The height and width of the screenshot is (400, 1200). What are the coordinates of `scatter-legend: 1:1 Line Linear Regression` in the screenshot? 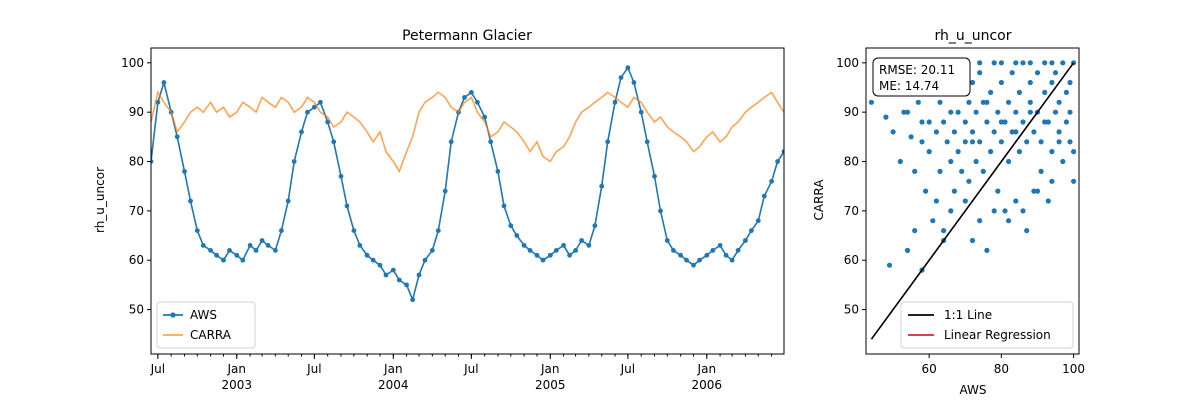 It's located at (987, 325).